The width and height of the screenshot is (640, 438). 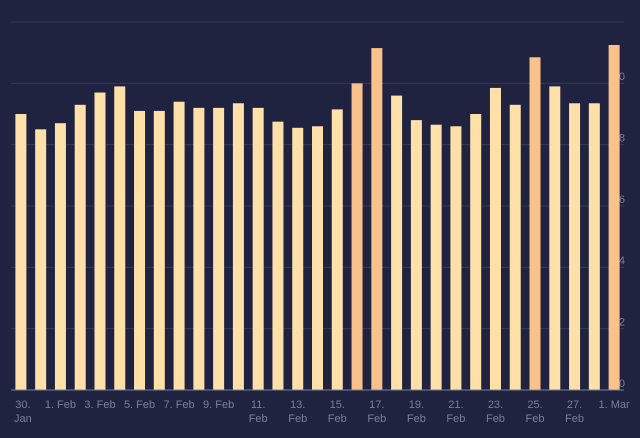 I want to click on x-tick-label: 11. Feb, so click(x=258, y=412).